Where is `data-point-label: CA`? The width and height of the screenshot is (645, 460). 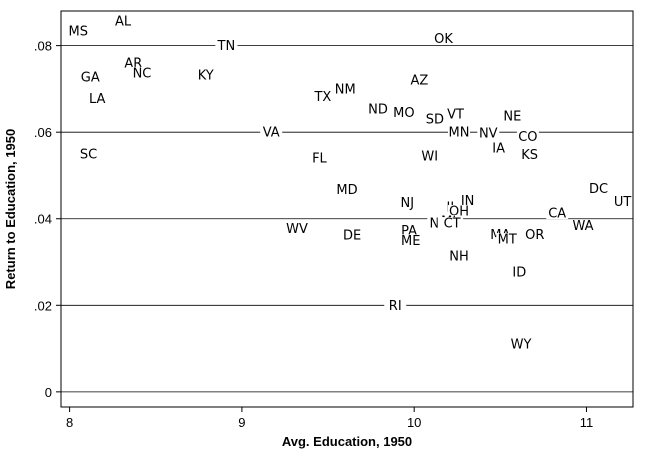 data-point-label: CA is located at coordinates (557, 214).